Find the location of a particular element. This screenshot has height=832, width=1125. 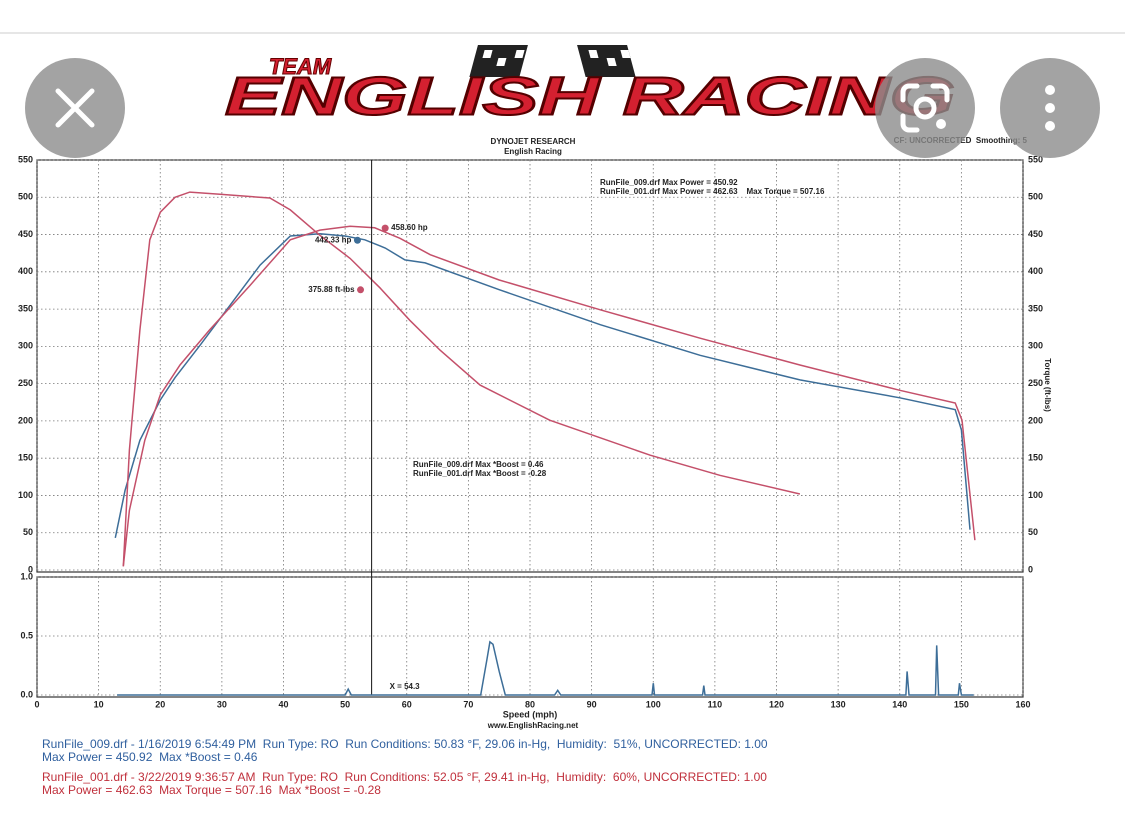

y2-tick-label: 550 is located at coordinates (1035, 159).